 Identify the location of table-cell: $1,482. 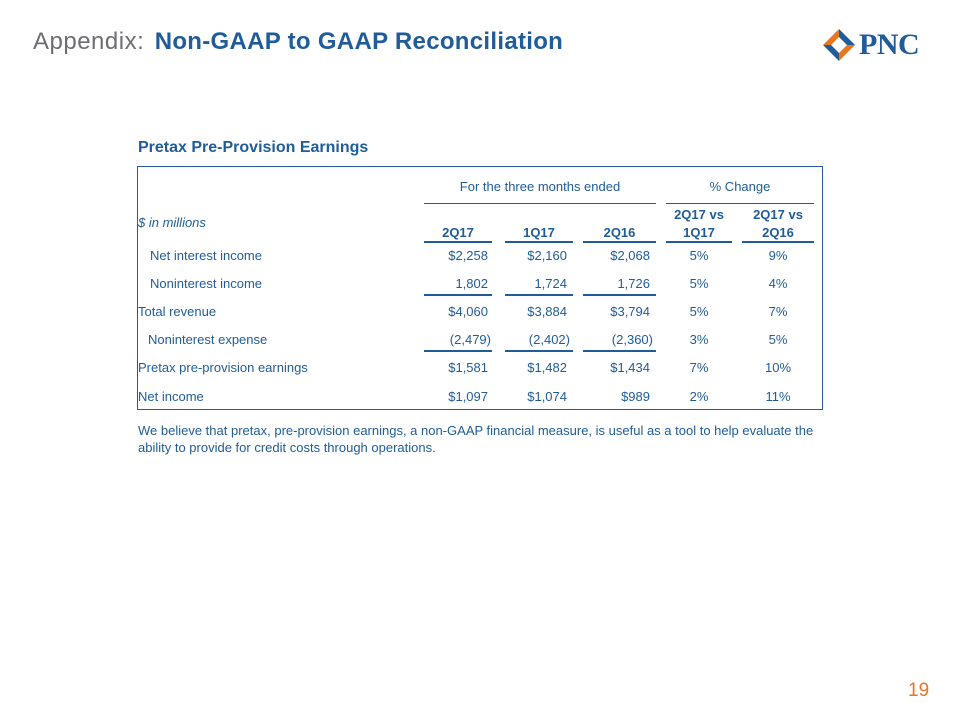
(547, 367).